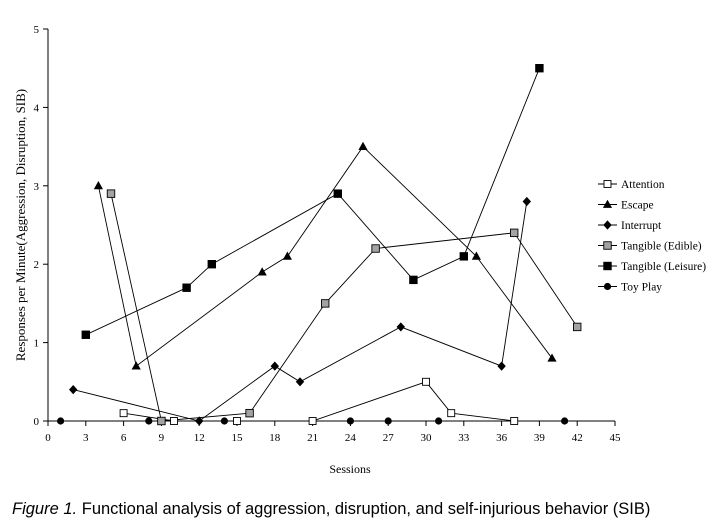  Describe the element at coordinates (199, 438) in the screenshot. I see `x-tick-label: 12` at that location.